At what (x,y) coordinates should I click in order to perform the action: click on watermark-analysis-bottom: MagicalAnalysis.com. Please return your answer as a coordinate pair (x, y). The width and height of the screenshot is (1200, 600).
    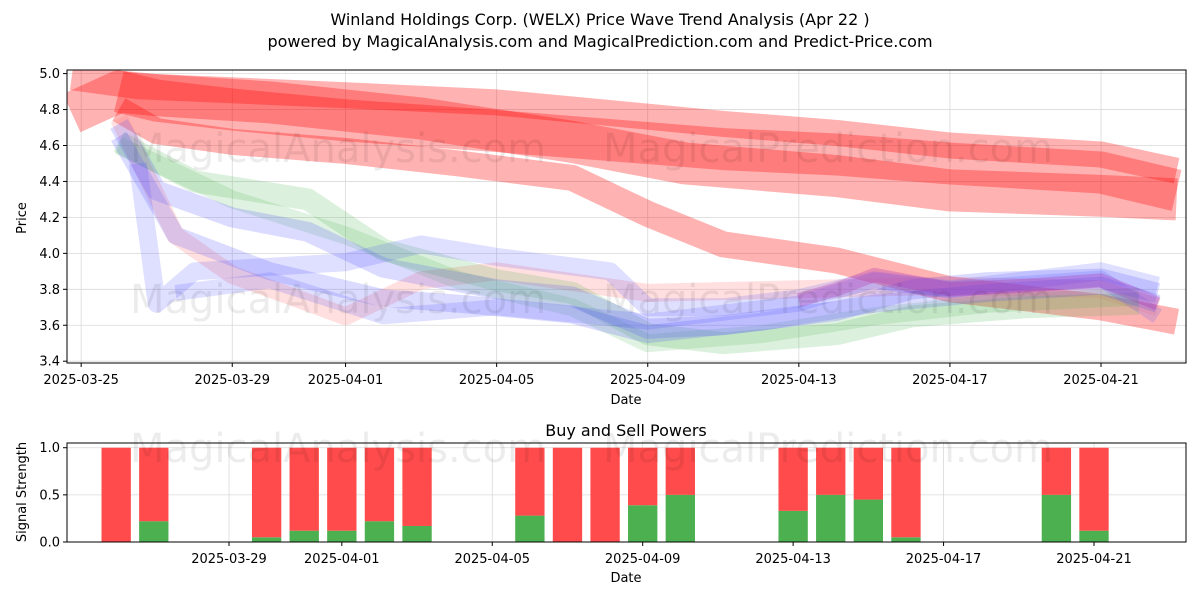
    Looking at the image, I should click on (338, 300).